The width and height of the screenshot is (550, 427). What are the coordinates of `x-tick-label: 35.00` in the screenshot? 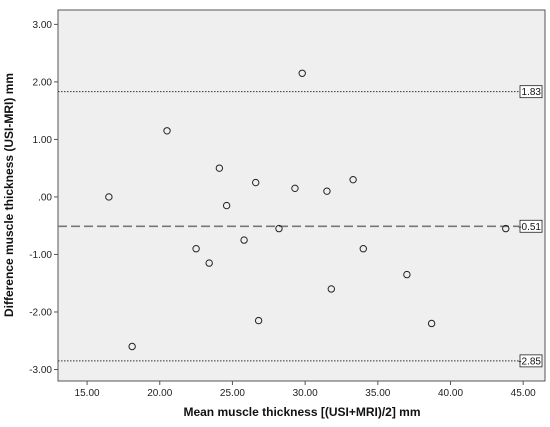 It's located at (377, 393).